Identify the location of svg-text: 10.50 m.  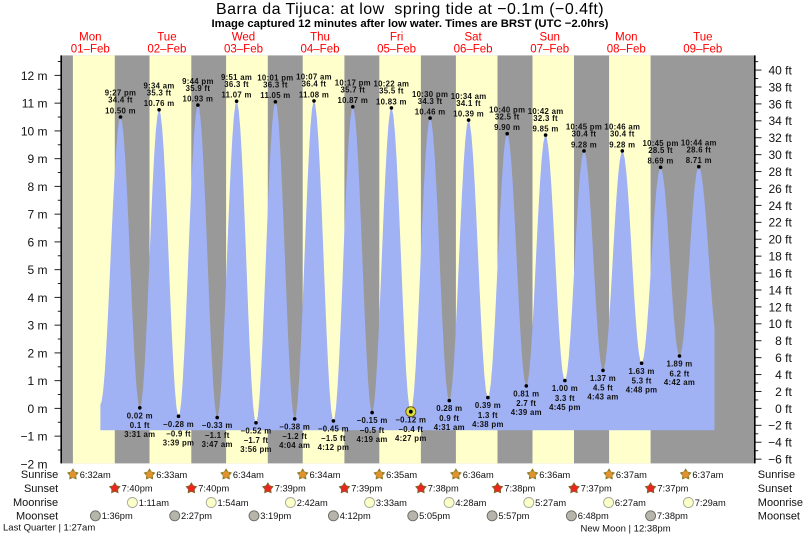
(120, 110).